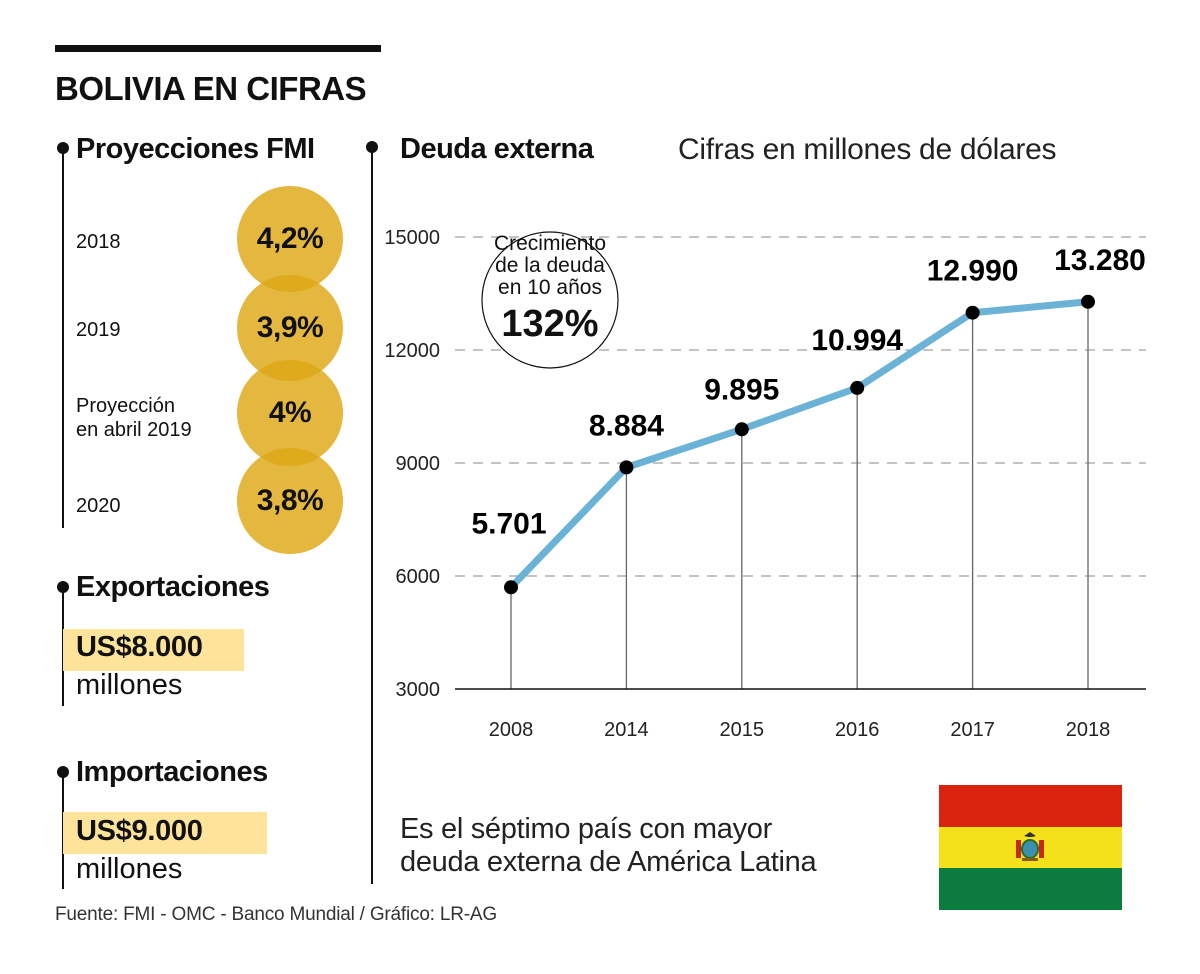 The image size is (1200, 974). I want to click on coat-of-arms-icon, so click(1030, 846).